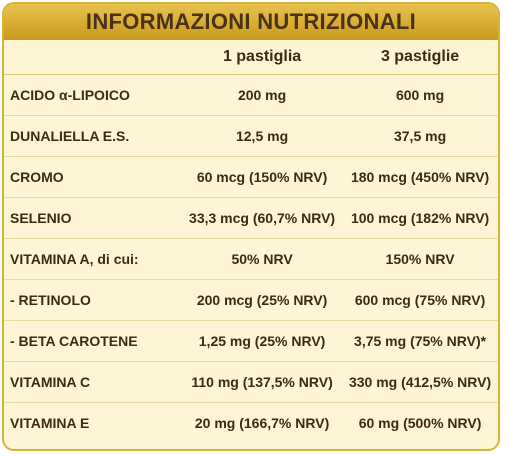 Image resolution: width=506 pixels, height=457 pixels. I want to click on empty-header, so click(93, 57).